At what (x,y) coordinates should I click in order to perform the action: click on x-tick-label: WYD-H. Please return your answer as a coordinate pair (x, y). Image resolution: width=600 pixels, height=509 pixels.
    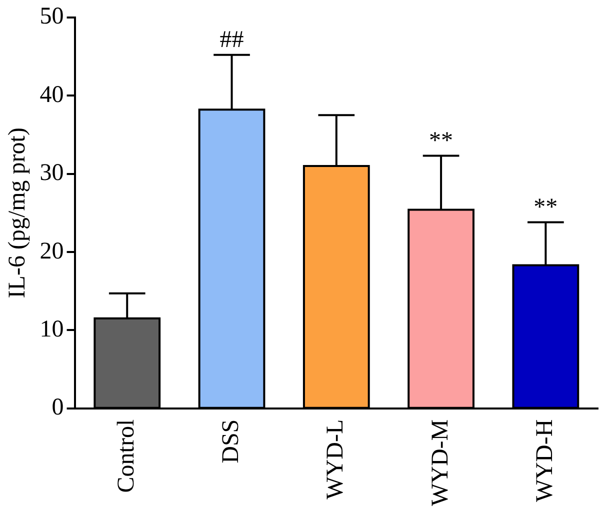
    Looking at the image, I should click on (545, 460).